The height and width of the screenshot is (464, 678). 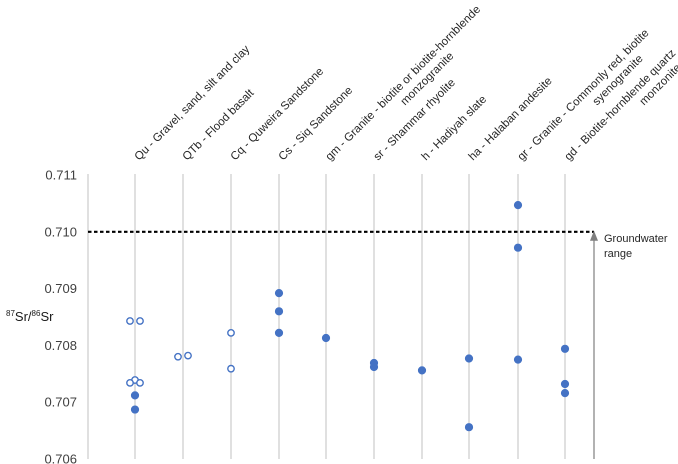 I want to click on y-tick-label: 0.706, so click(x=60, y=458).